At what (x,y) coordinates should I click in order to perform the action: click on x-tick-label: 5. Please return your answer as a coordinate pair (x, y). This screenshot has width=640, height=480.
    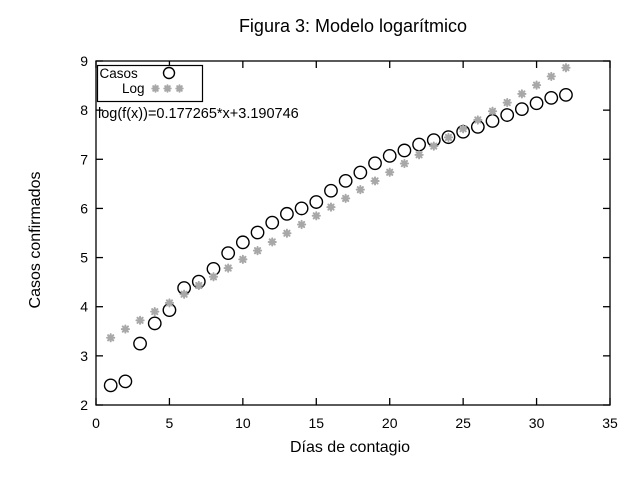
    Looking at the image, I should click on (170, 423).